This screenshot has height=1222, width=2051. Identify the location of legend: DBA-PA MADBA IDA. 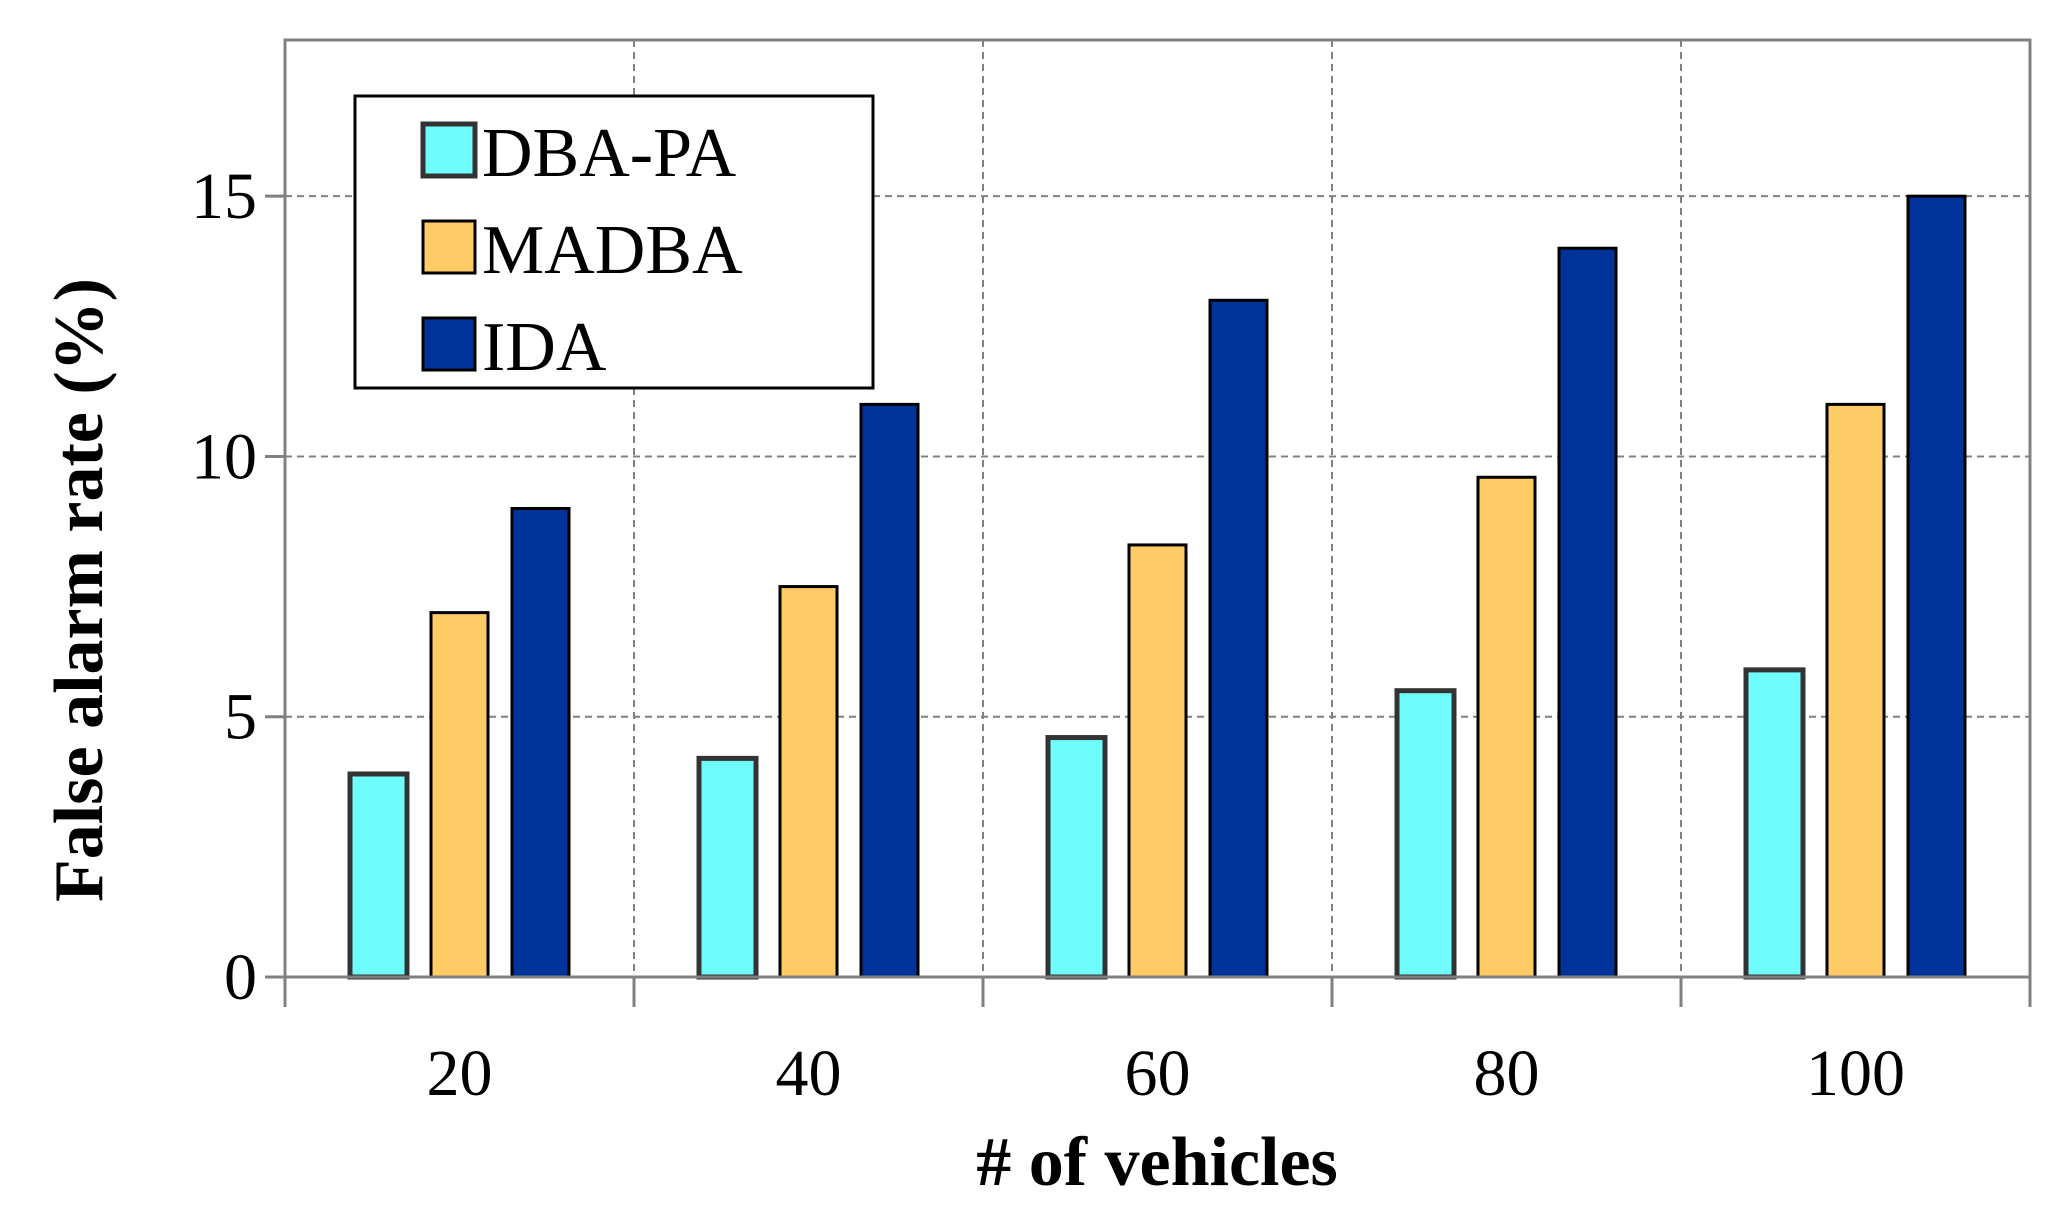
(614, 242).